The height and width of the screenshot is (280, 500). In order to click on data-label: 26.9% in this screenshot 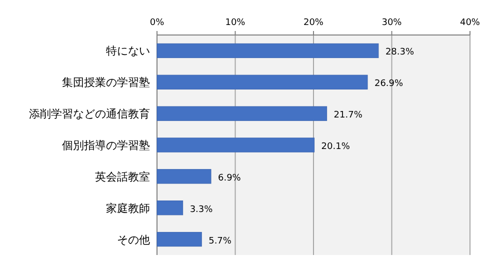, I will do `click(389, 84)`.